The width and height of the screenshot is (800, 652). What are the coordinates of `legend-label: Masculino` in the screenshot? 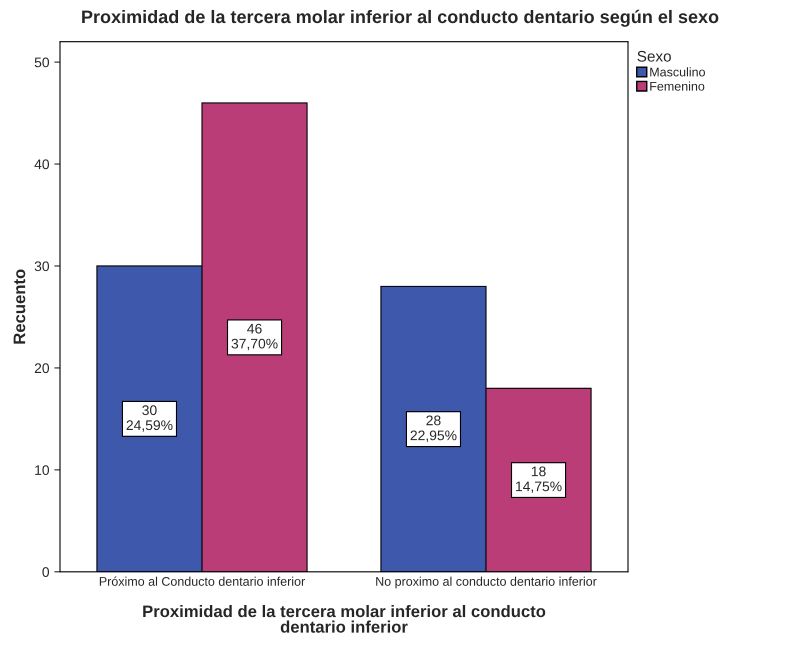 It's located at (677, 71).